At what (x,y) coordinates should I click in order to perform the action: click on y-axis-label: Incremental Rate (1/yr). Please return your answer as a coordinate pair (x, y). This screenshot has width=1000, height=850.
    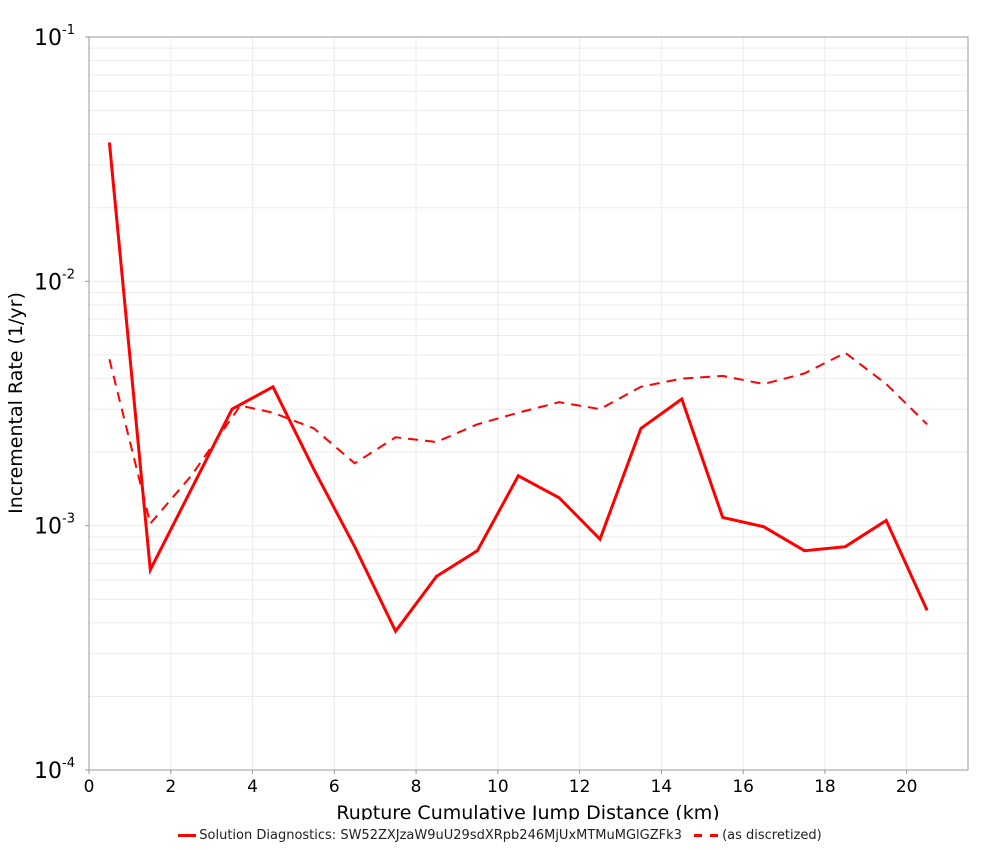
    Looking at the image, I should click on (16, 403).